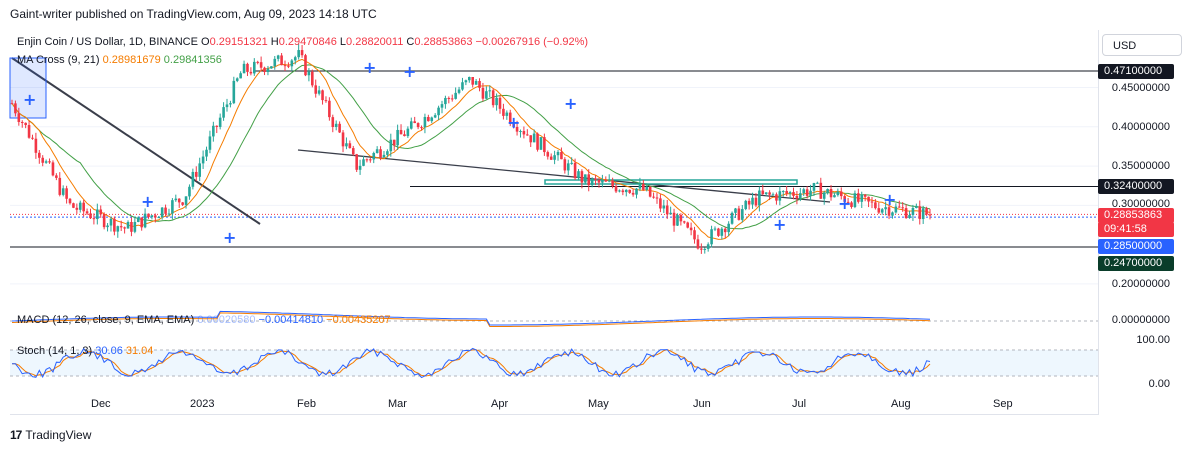 The height and width of the screenshot is (453, 1195). What do you see at coordinates (58, 435) in the screenshot?
I see `tv-logo-text: TradingView` at bounding box center [58, 435].